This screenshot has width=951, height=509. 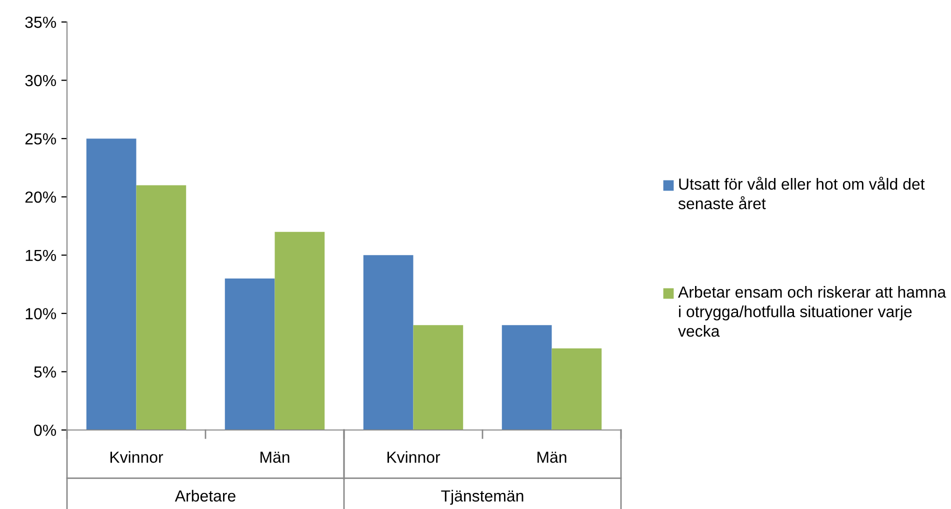 I want to click on y-tick-label: 30%, so click(x=40, y=80).